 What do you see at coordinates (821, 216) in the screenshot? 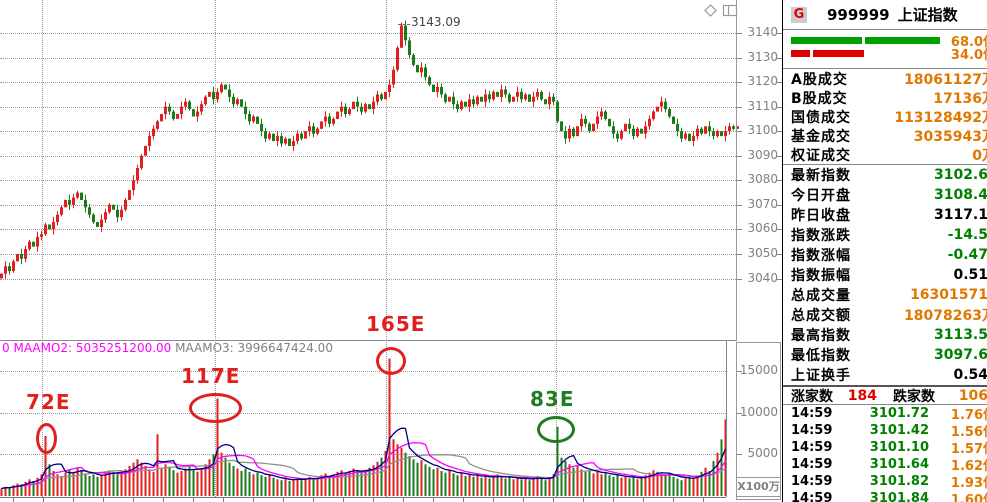
I see `stat-label: 昨日收盘` at bounding box center [821, 216].